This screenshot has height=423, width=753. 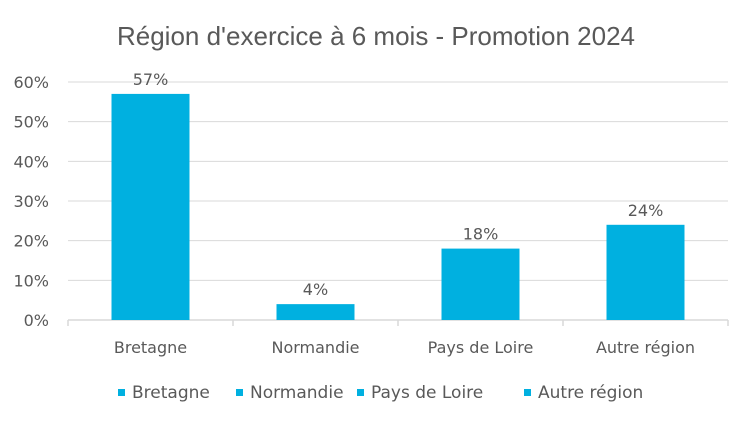 What do you see at coordinates (297, 393) in the screenshot?
I see `legend-label: Normandie` at bounding box center [297, 393].